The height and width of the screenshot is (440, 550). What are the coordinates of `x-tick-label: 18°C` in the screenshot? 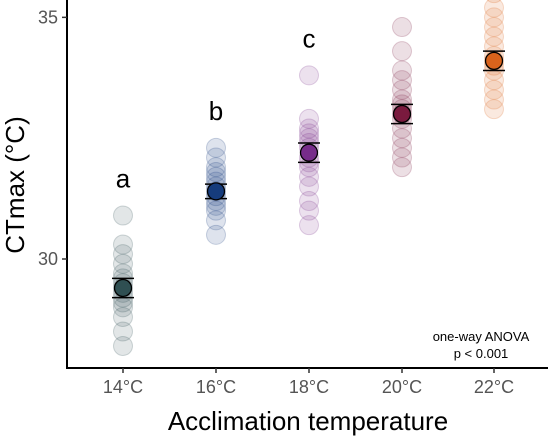 It's located at (309, 387).